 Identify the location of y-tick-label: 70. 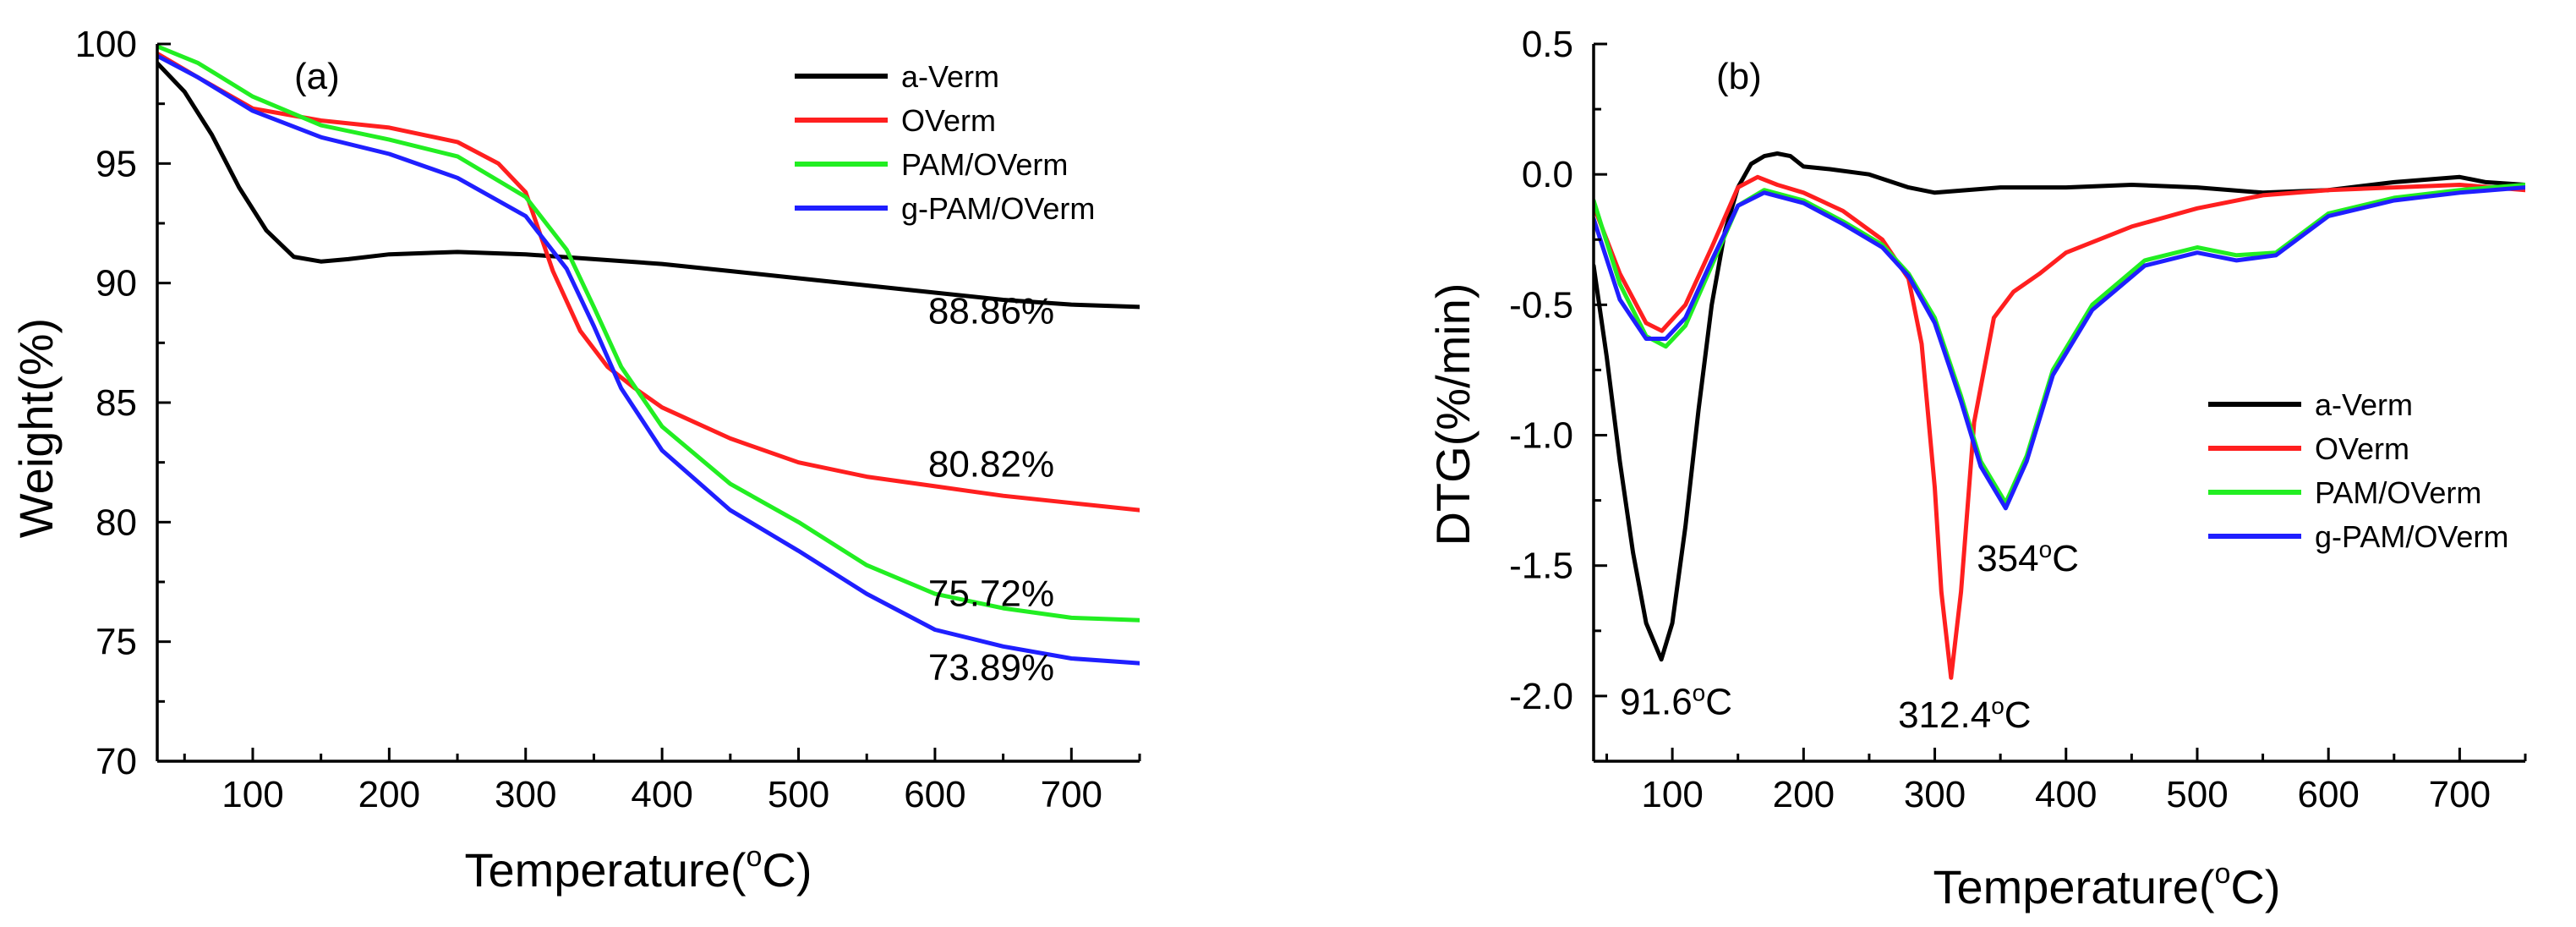
(116, 762).